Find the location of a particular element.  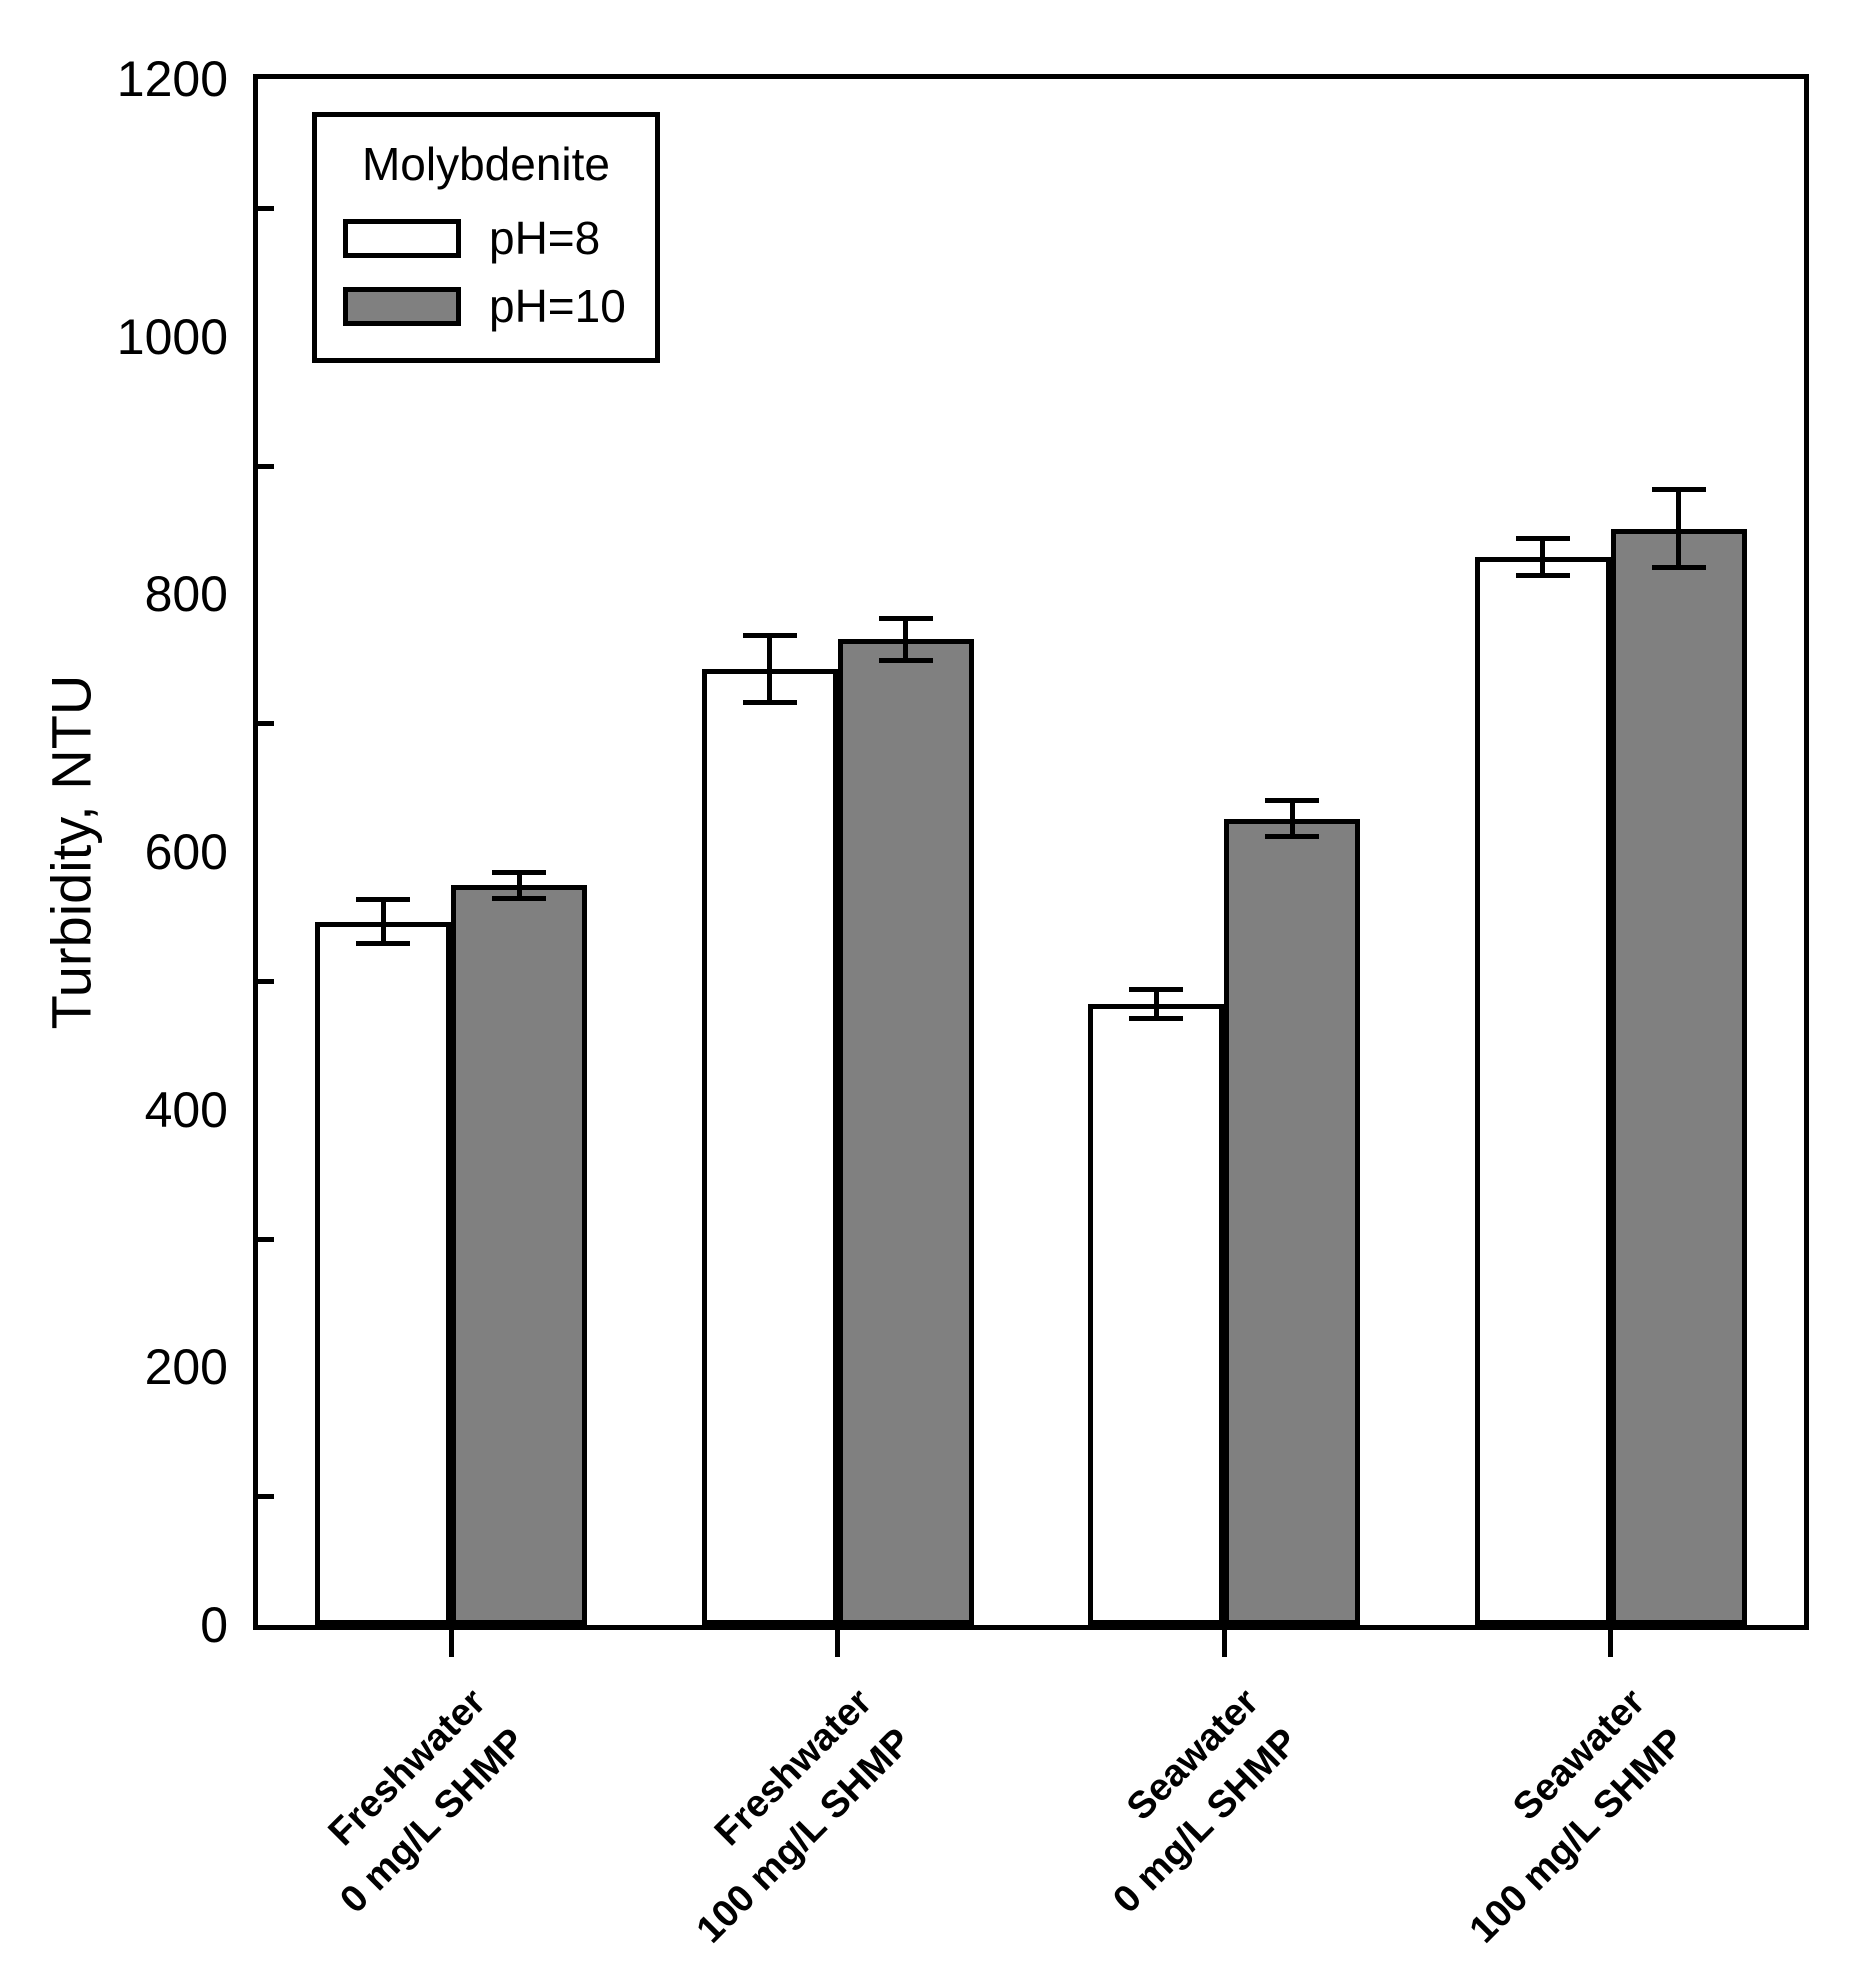

legend-label-ph8: pH=8 is located at coordinates (545, 238).